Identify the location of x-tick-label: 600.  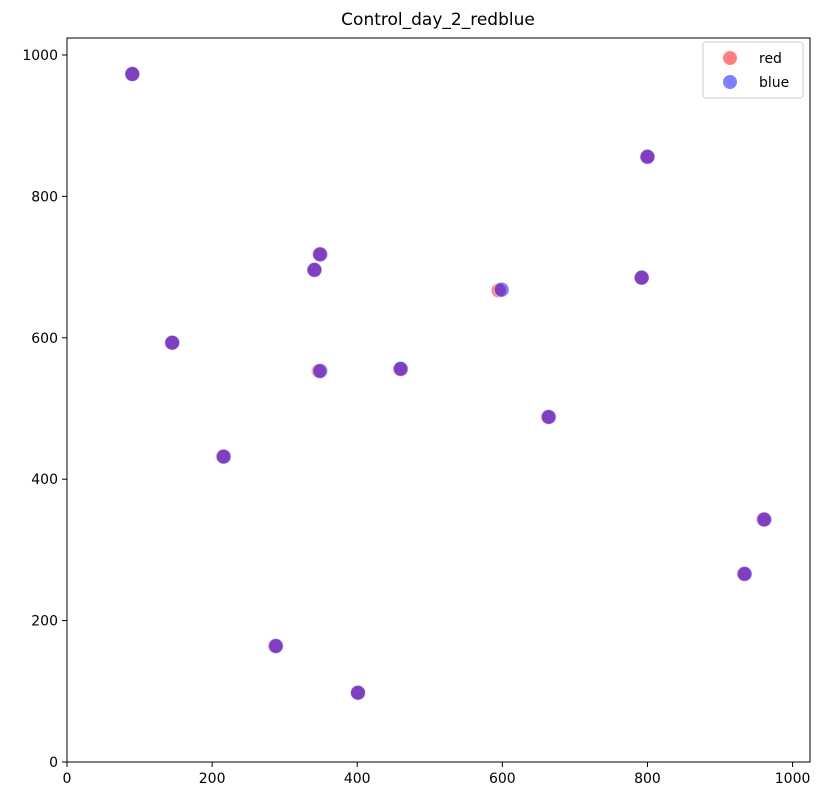
(502, 779).